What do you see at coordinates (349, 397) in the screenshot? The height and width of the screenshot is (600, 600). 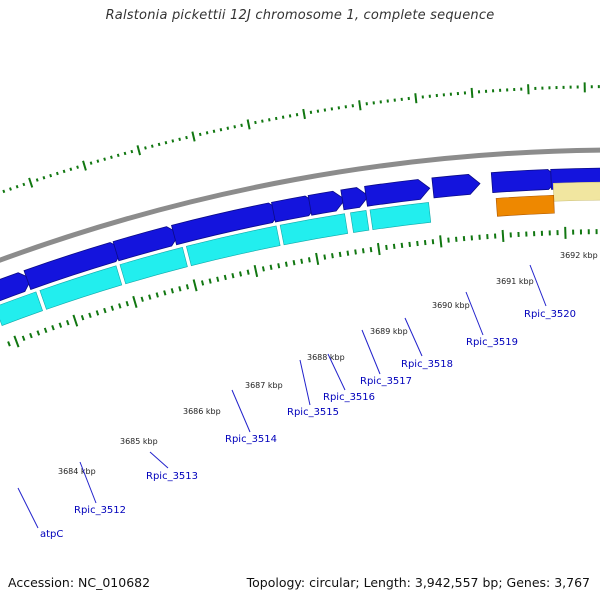 I see `gene-label: Rpic_3516` at bounding box center [349, 397].